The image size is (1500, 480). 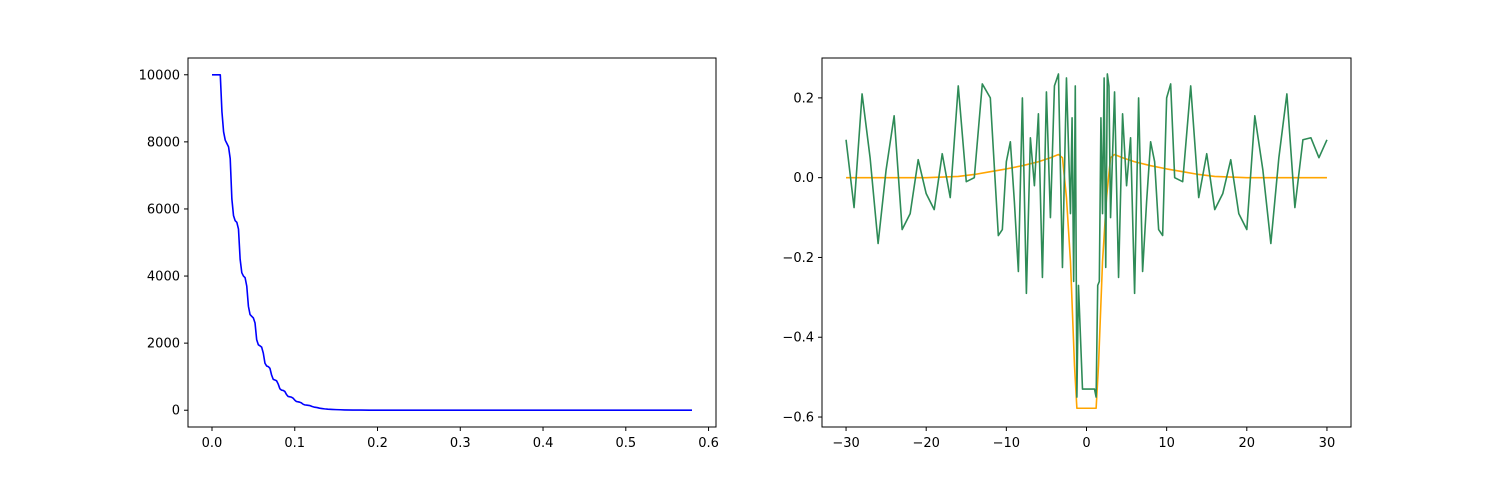 I want to click on y-tick-label: 0.0, so click(x=803, y=178).